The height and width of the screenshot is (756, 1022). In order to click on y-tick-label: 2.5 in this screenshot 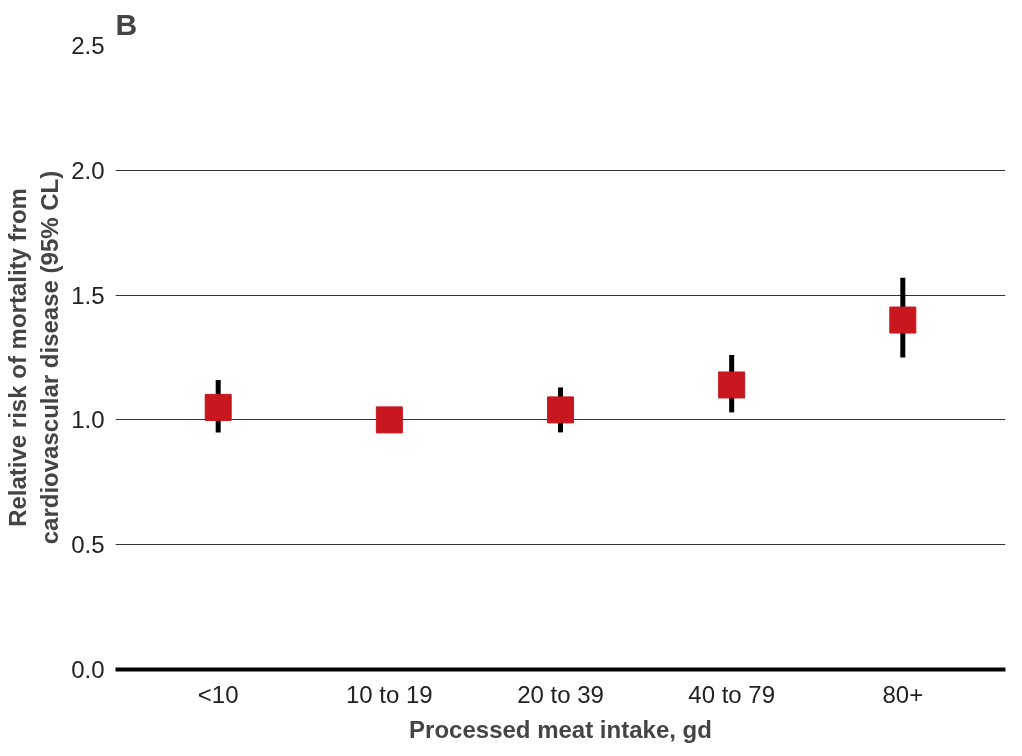, I will do `click(88, 45)`.